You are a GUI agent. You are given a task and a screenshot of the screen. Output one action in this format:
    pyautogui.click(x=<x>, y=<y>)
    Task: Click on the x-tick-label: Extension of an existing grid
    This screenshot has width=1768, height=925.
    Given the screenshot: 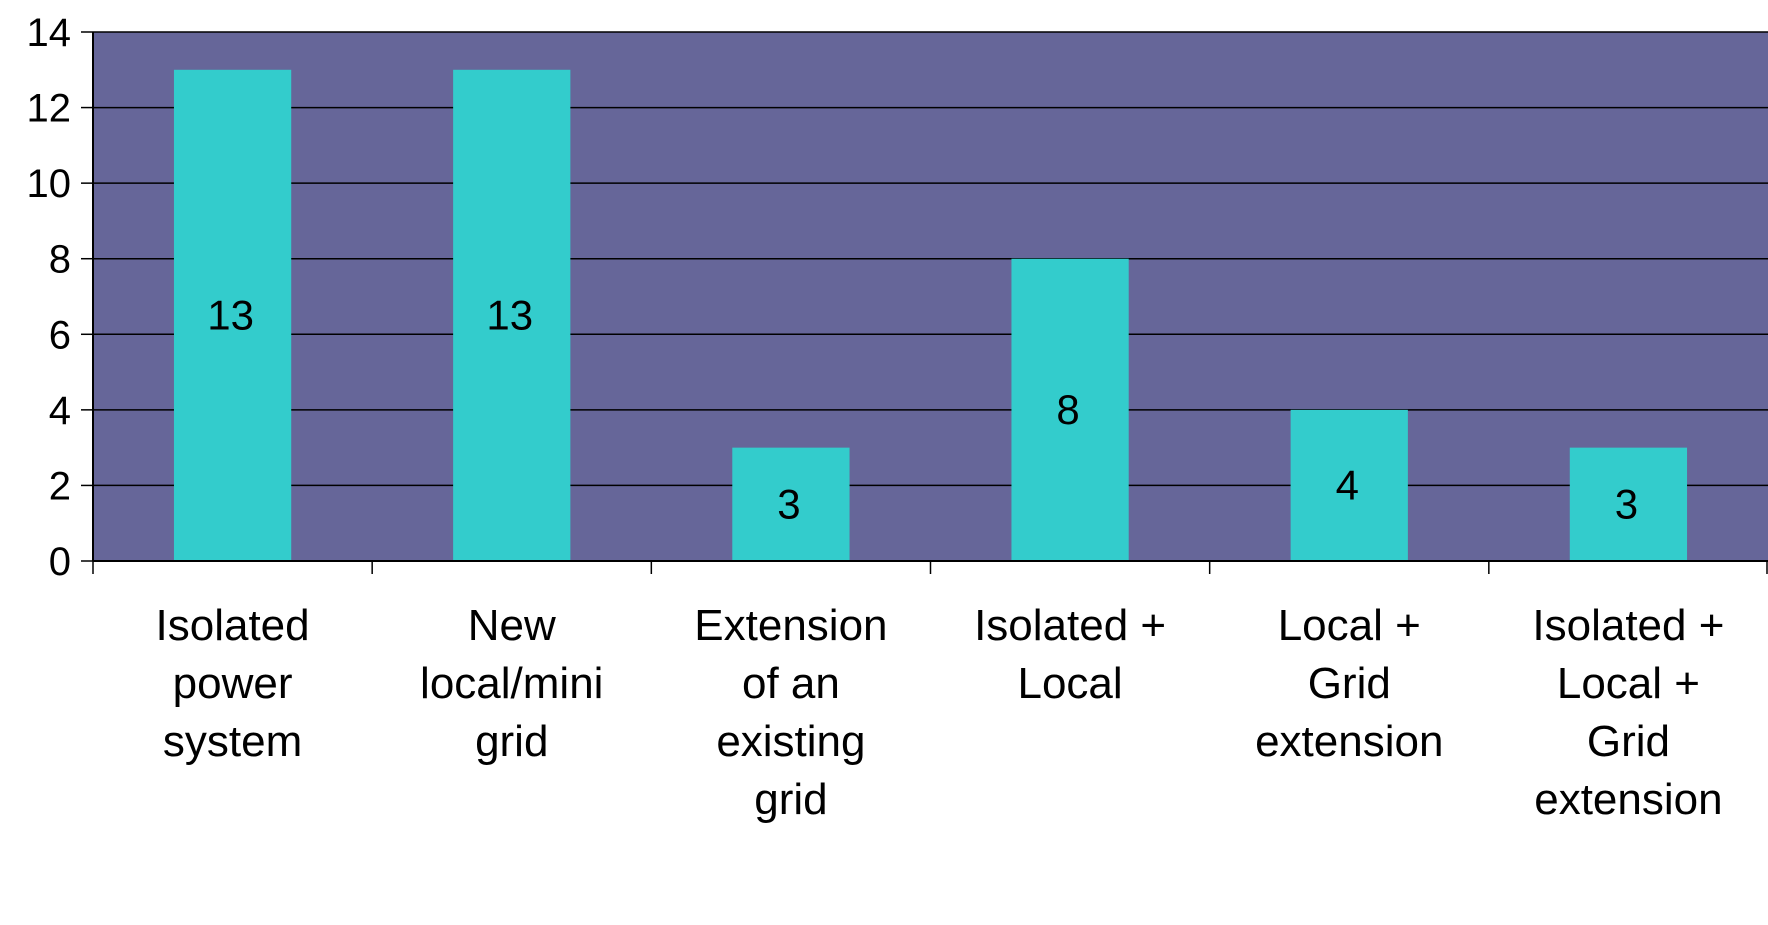 What is the action you would take?
    pyautogui.click(x=790, y=712)
    